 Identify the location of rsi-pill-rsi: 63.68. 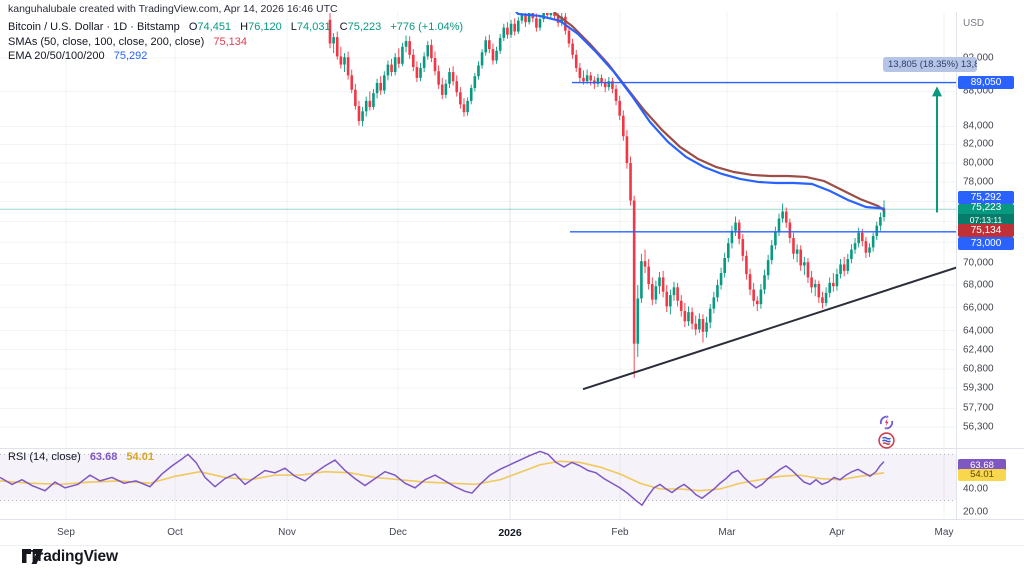
(982, 465).